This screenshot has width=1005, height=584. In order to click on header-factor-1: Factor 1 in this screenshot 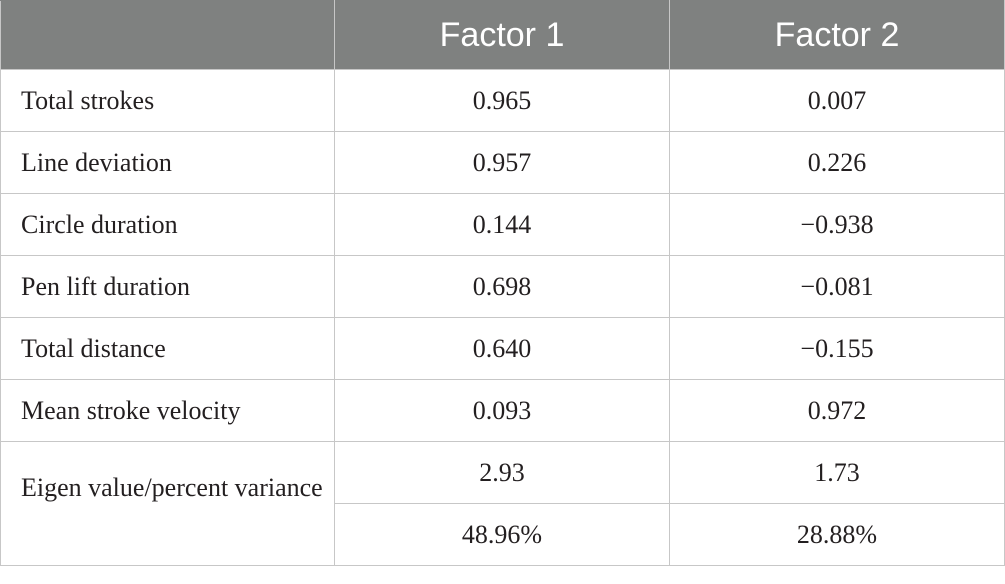, I will do `click(502, 35)`.